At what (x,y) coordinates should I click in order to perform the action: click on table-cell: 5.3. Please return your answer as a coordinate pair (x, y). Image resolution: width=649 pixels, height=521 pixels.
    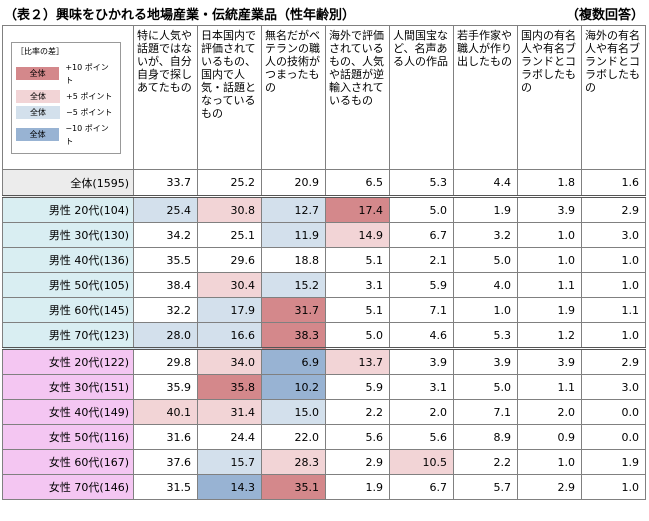
    Looking at the image, I should click on (485, 336).